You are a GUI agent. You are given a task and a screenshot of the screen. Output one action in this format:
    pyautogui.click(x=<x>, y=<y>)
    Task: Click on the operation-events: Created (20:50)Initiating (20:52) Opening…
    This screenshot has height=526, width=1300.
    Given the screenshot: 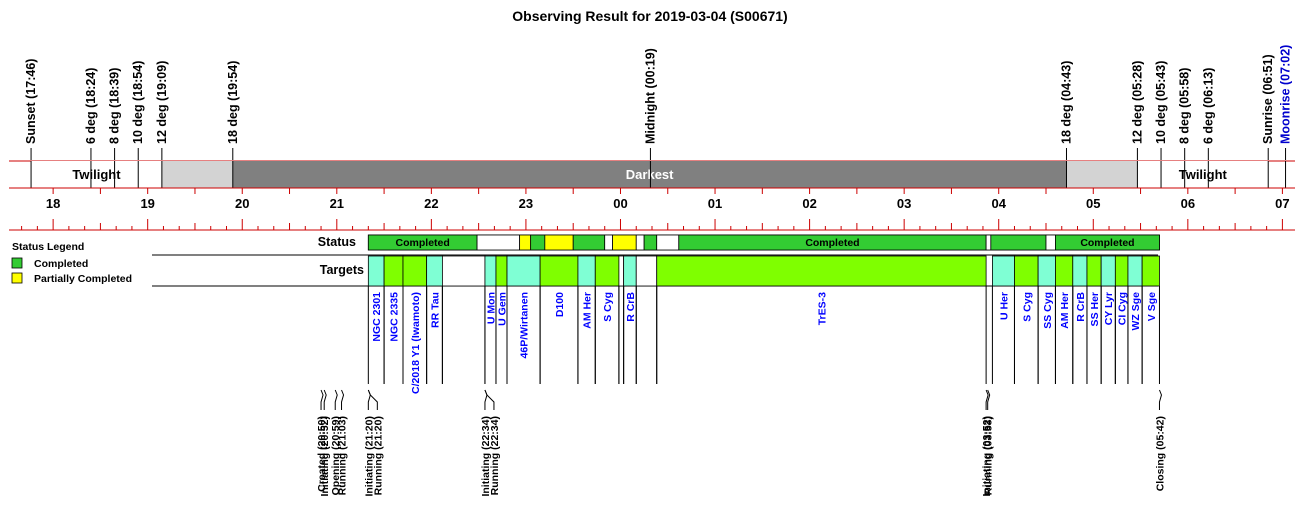 What is the action you would take?
    pyautogui.click(x=741, y=443)
    